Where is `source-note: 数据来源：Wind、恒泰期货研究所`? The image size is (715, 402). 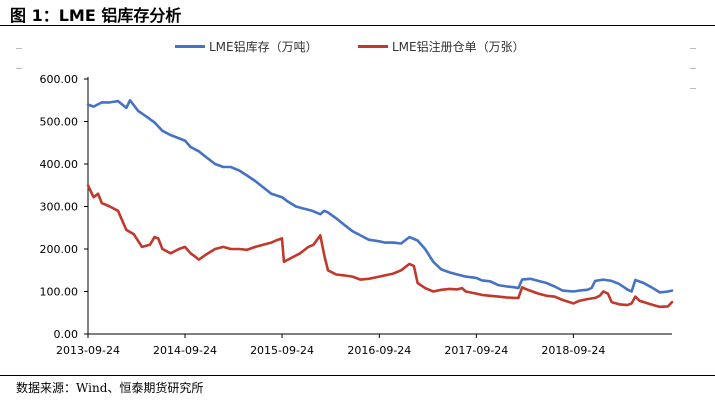
source-note: 数据来源：Wind、恒泰期货研究所 is located at coordinates (110, 388).